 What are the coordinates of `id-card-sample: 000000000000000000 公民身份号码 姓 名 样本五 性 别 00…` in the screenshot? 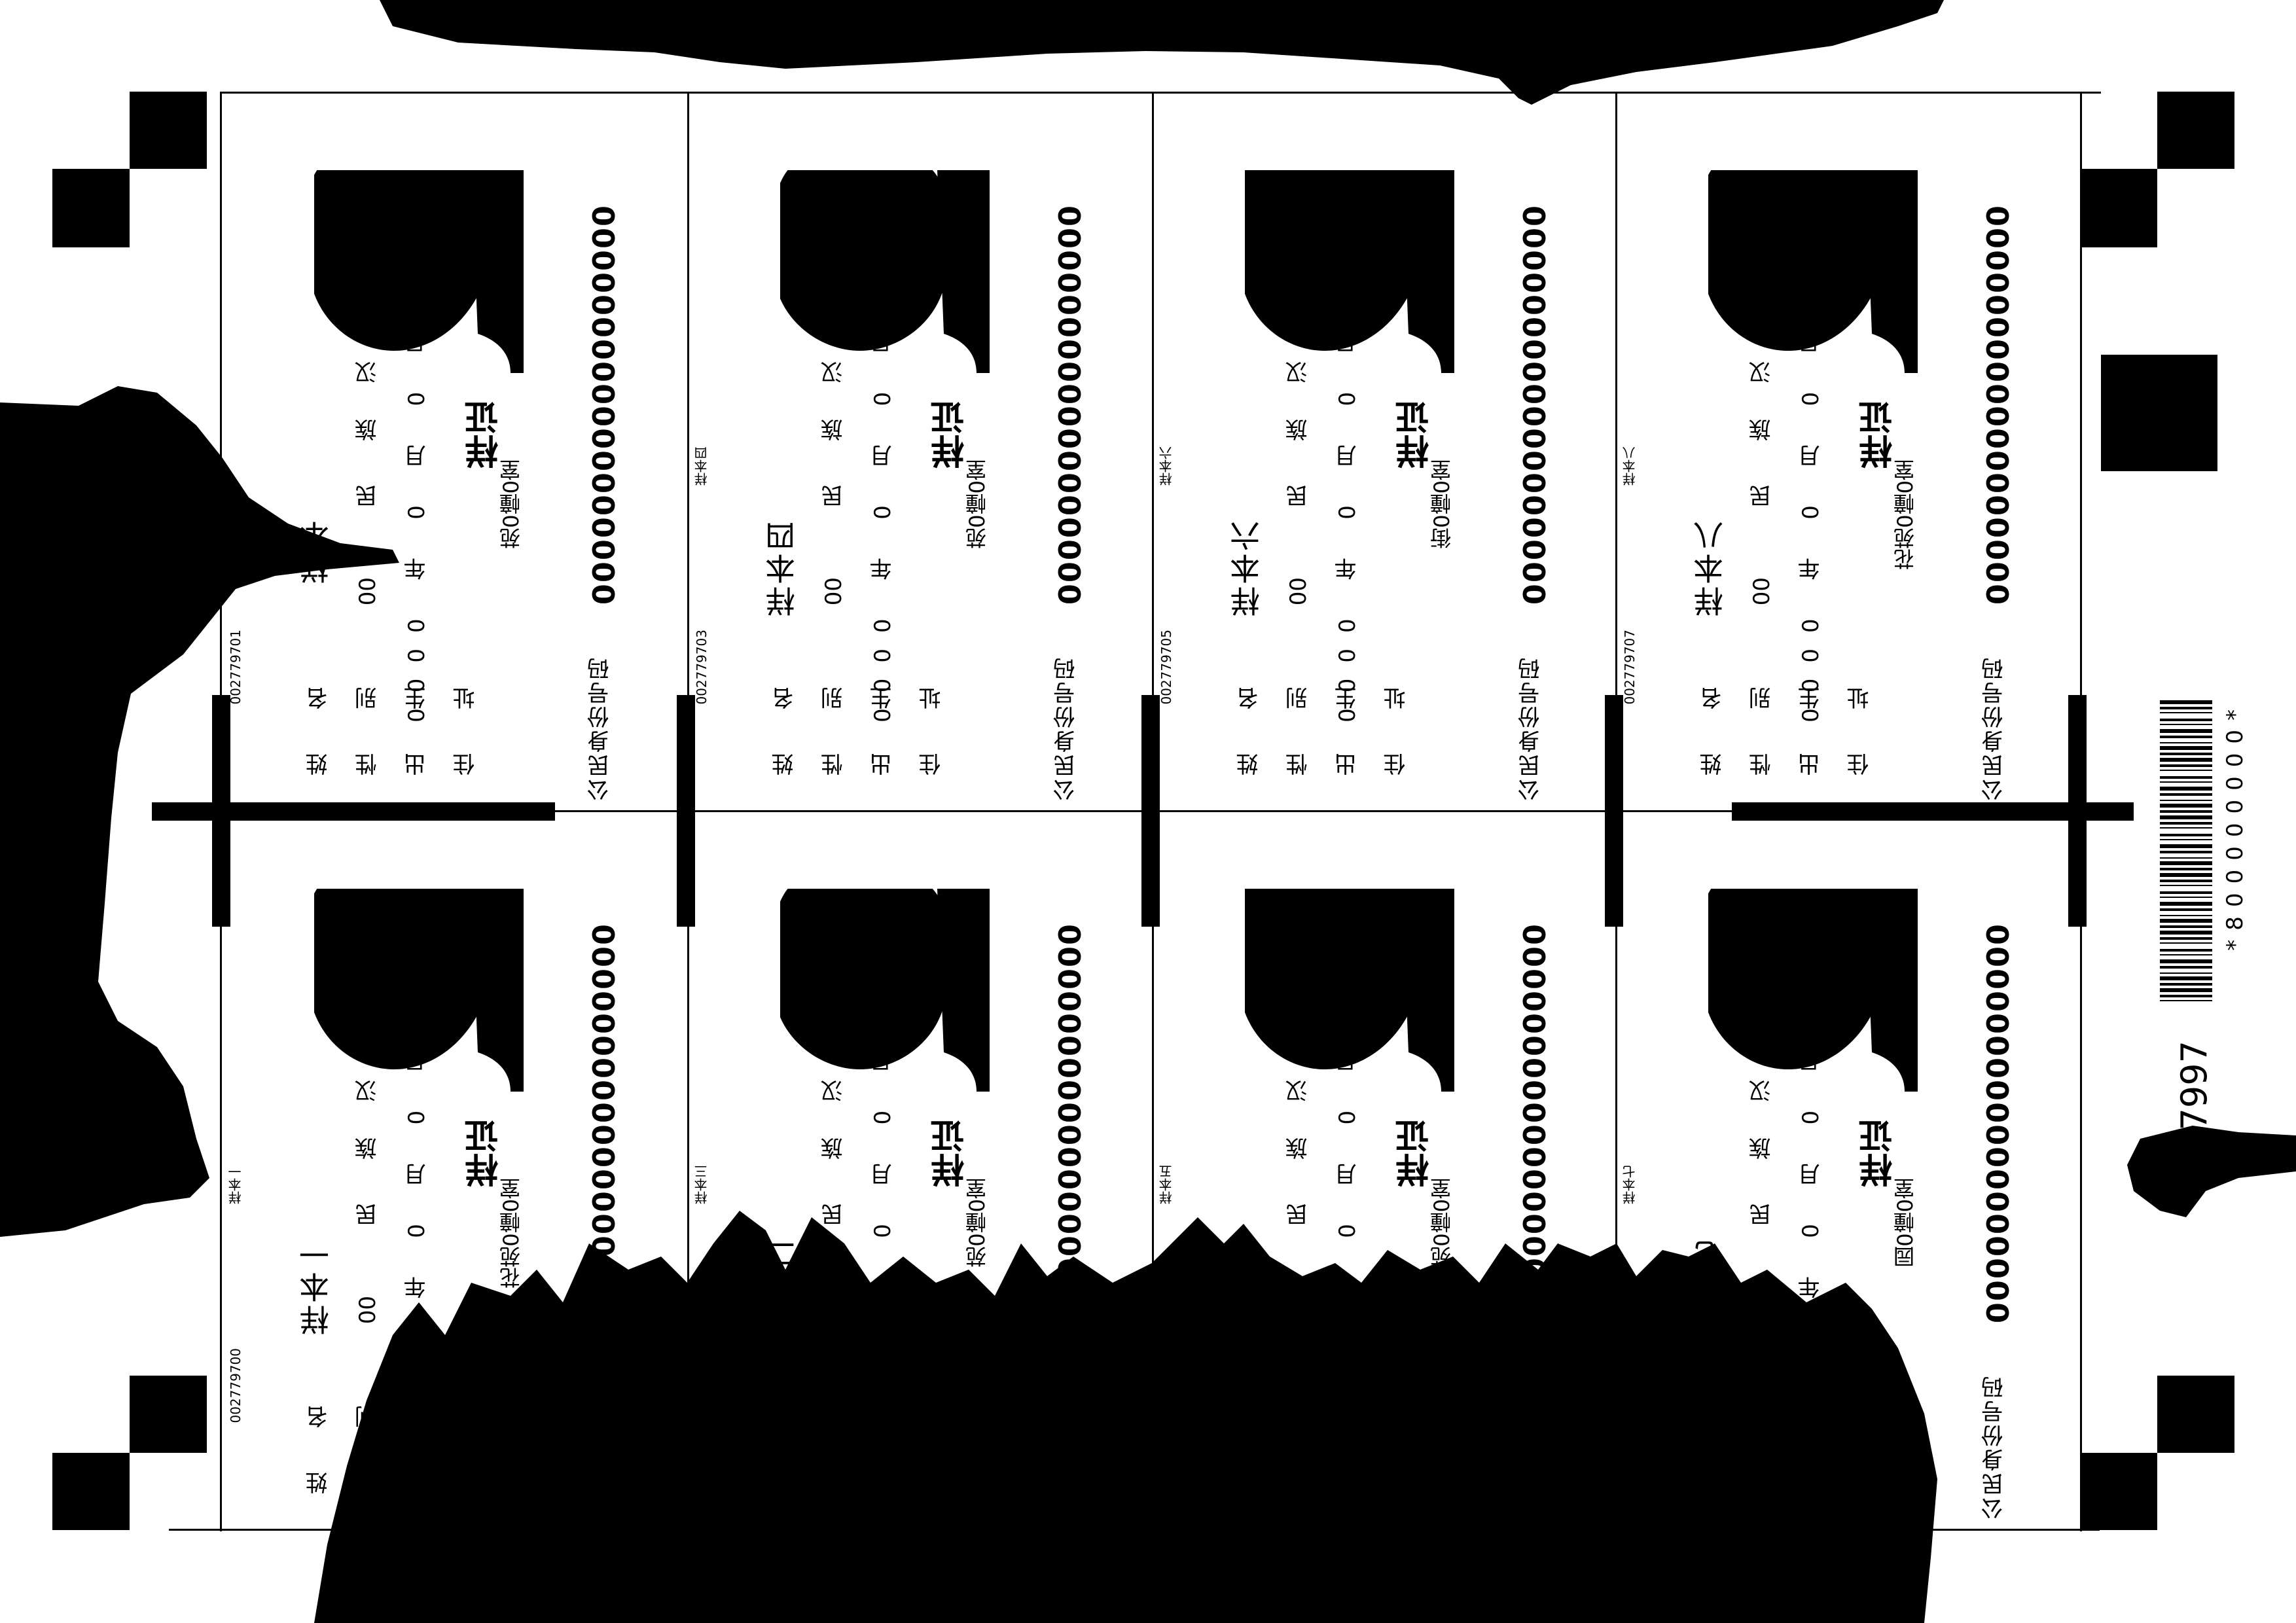 It's located at (1387, 1171).